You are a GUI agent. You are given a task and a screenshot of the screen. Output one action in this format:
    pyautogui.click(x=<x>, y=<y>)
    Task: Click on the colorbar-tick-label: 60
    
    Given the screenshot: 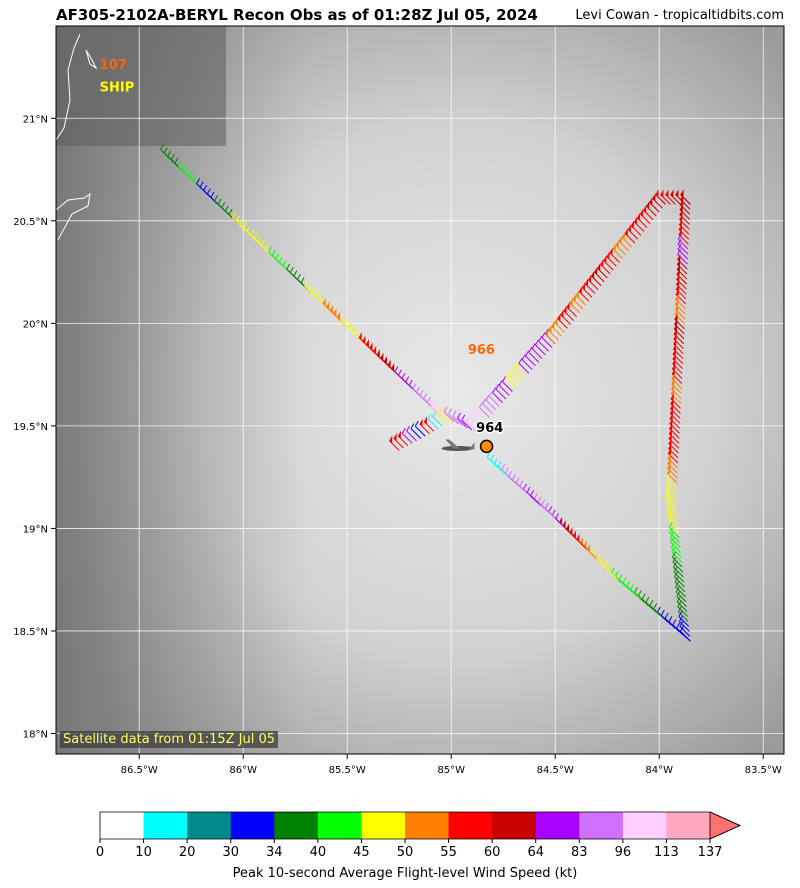 What is the action you would take?
    pyautogui.click(x=492, y=852)
    